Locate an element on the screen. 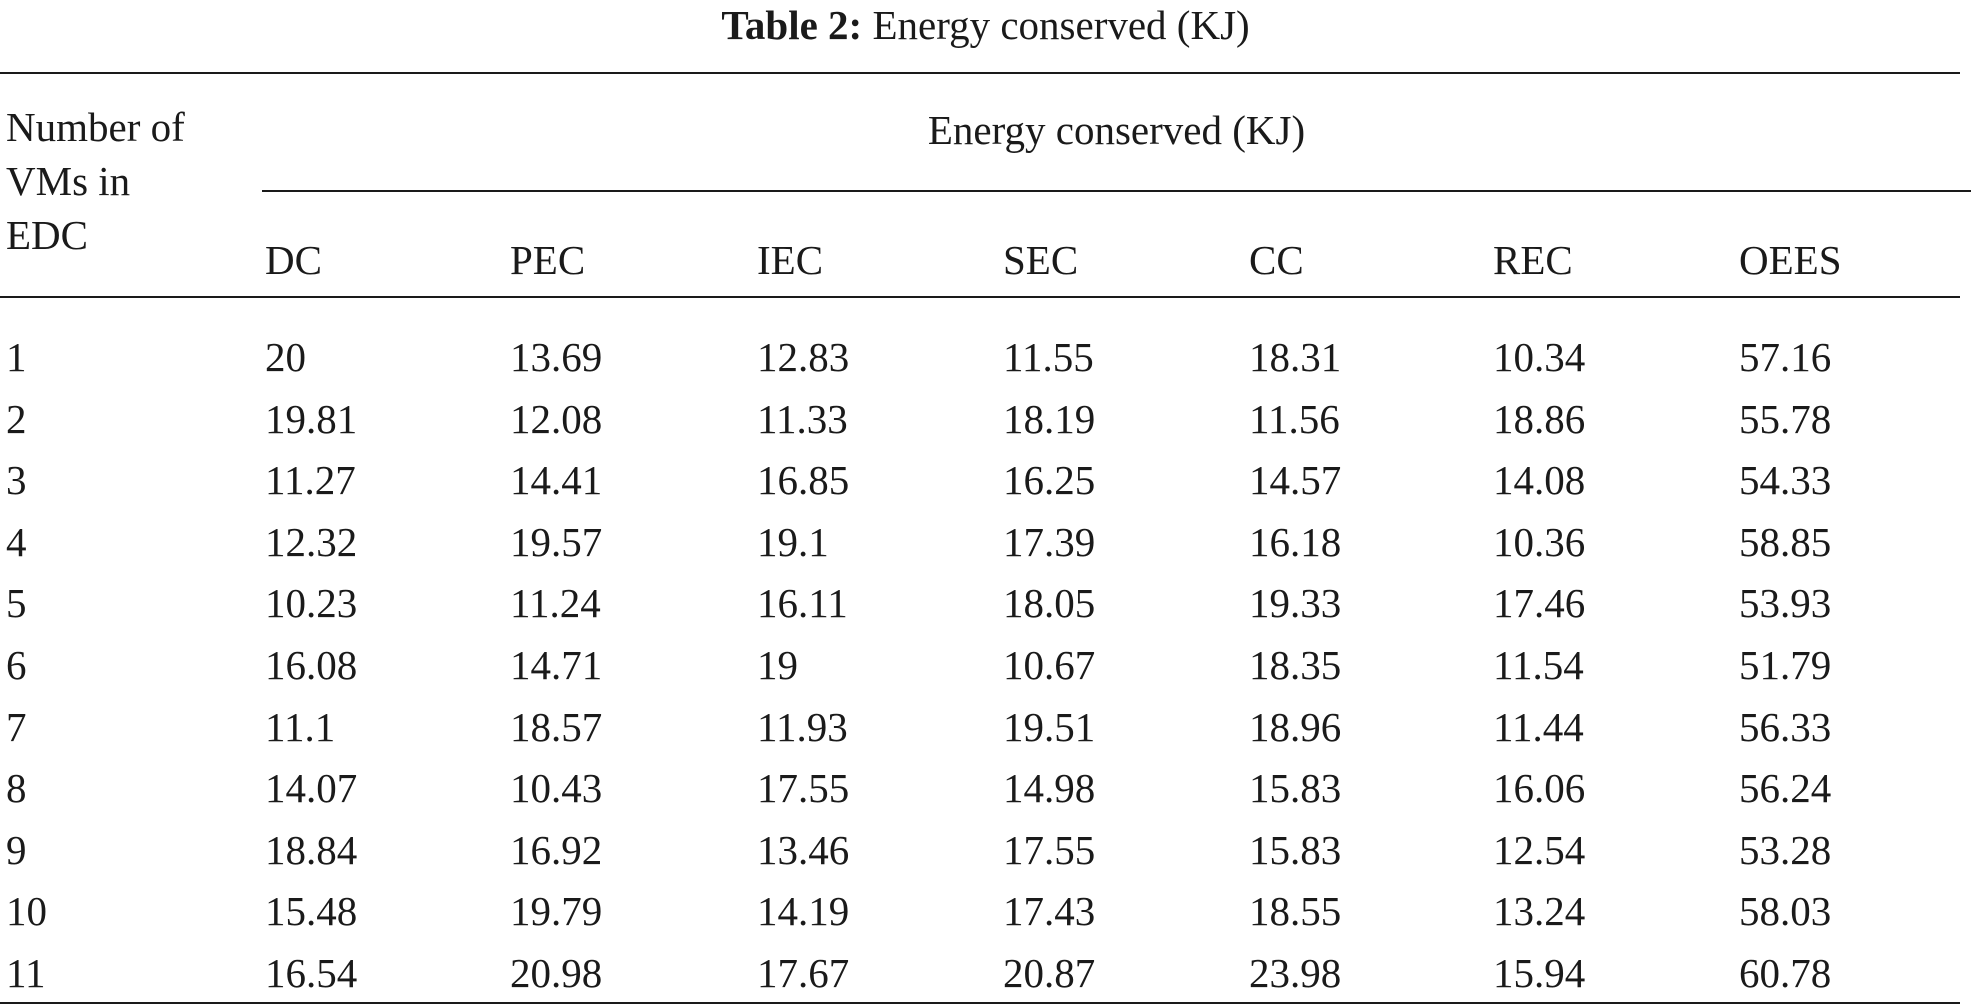  cell-pec: 19.57 is located at coordinates (556, 542).